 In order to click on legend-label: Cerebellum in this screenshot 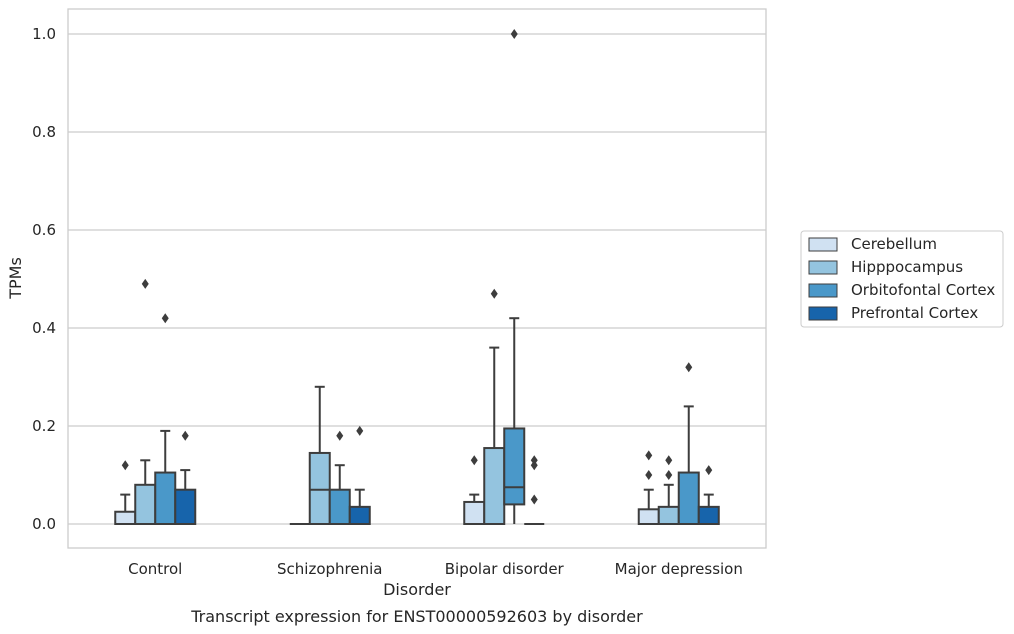, I will do `click(894, 244)`.